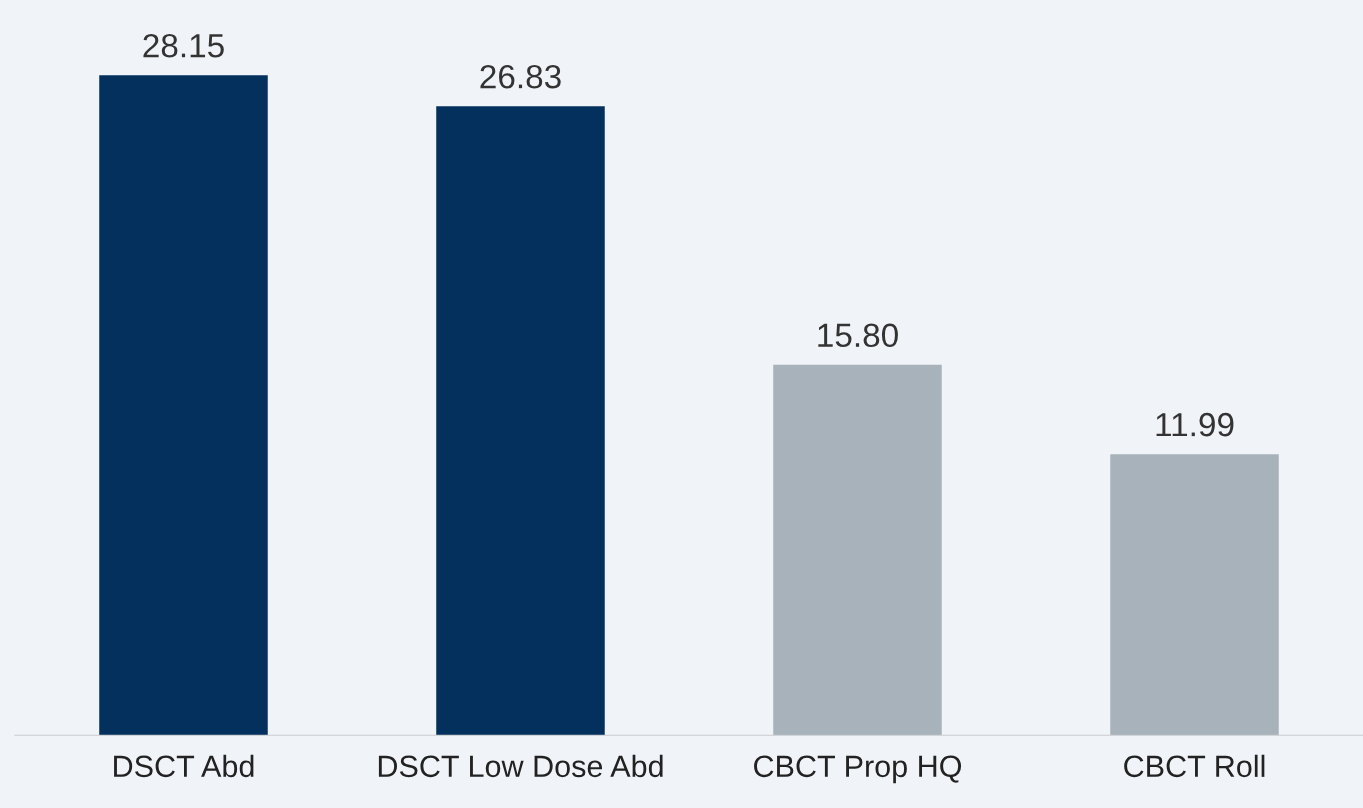  I want to click on data-label: 11.99, so click(1195, 424).